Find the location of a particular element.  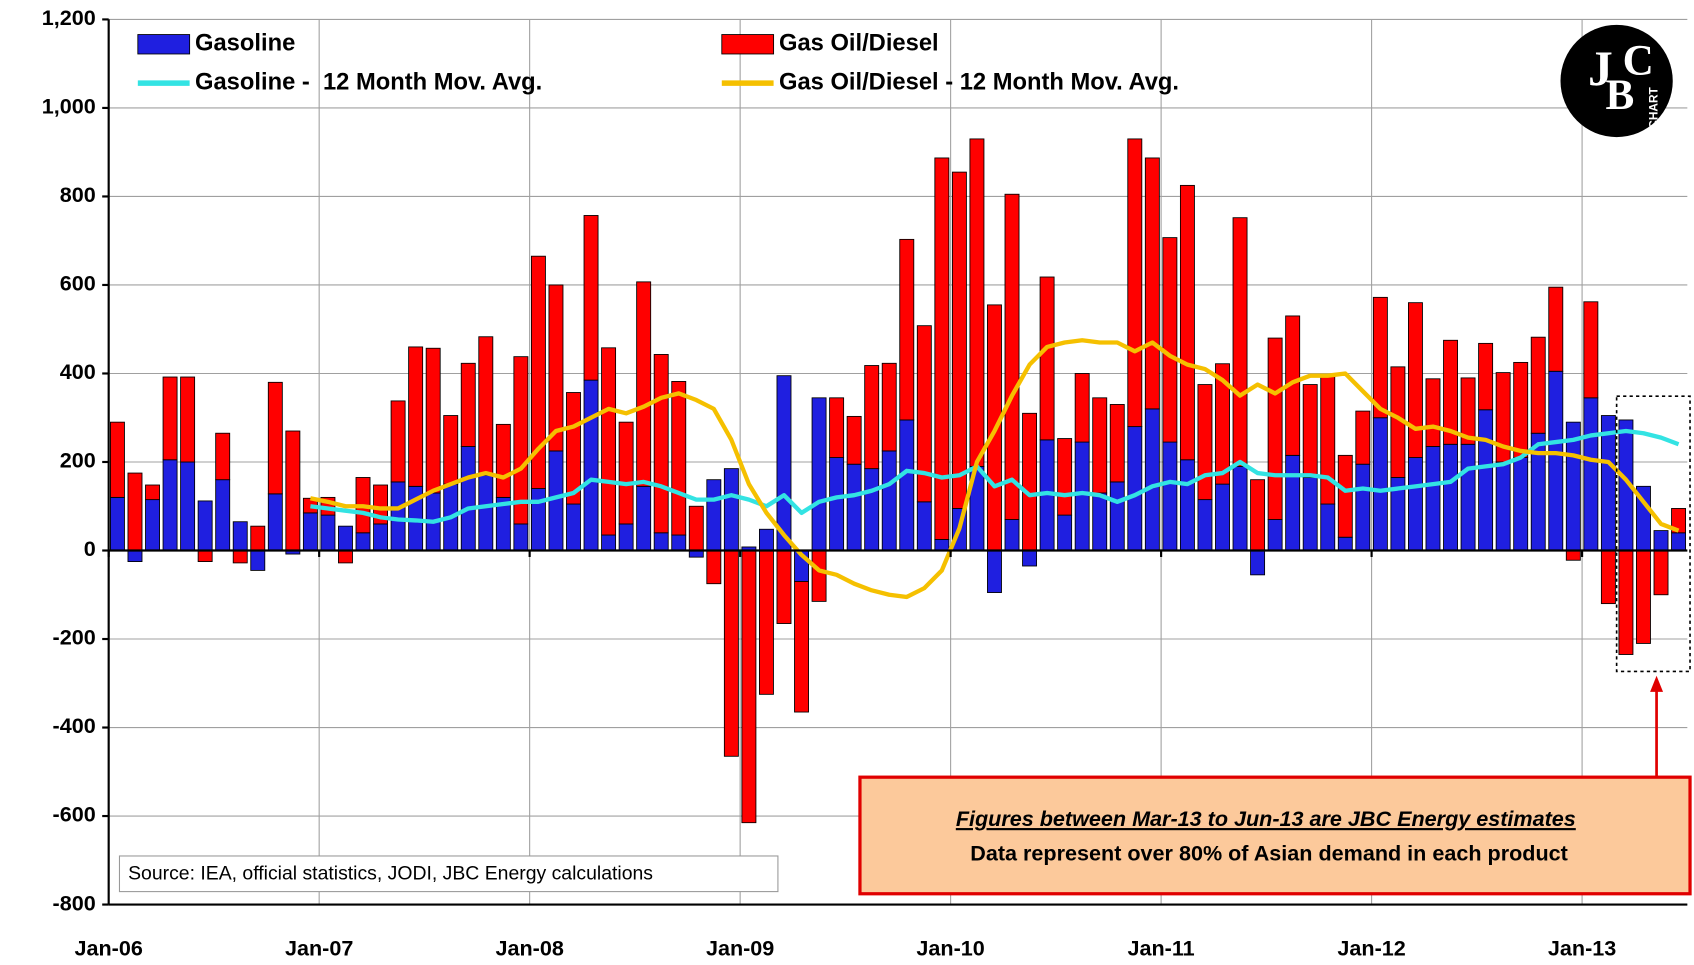

moving-average-line is located at coordinates (995, 476).